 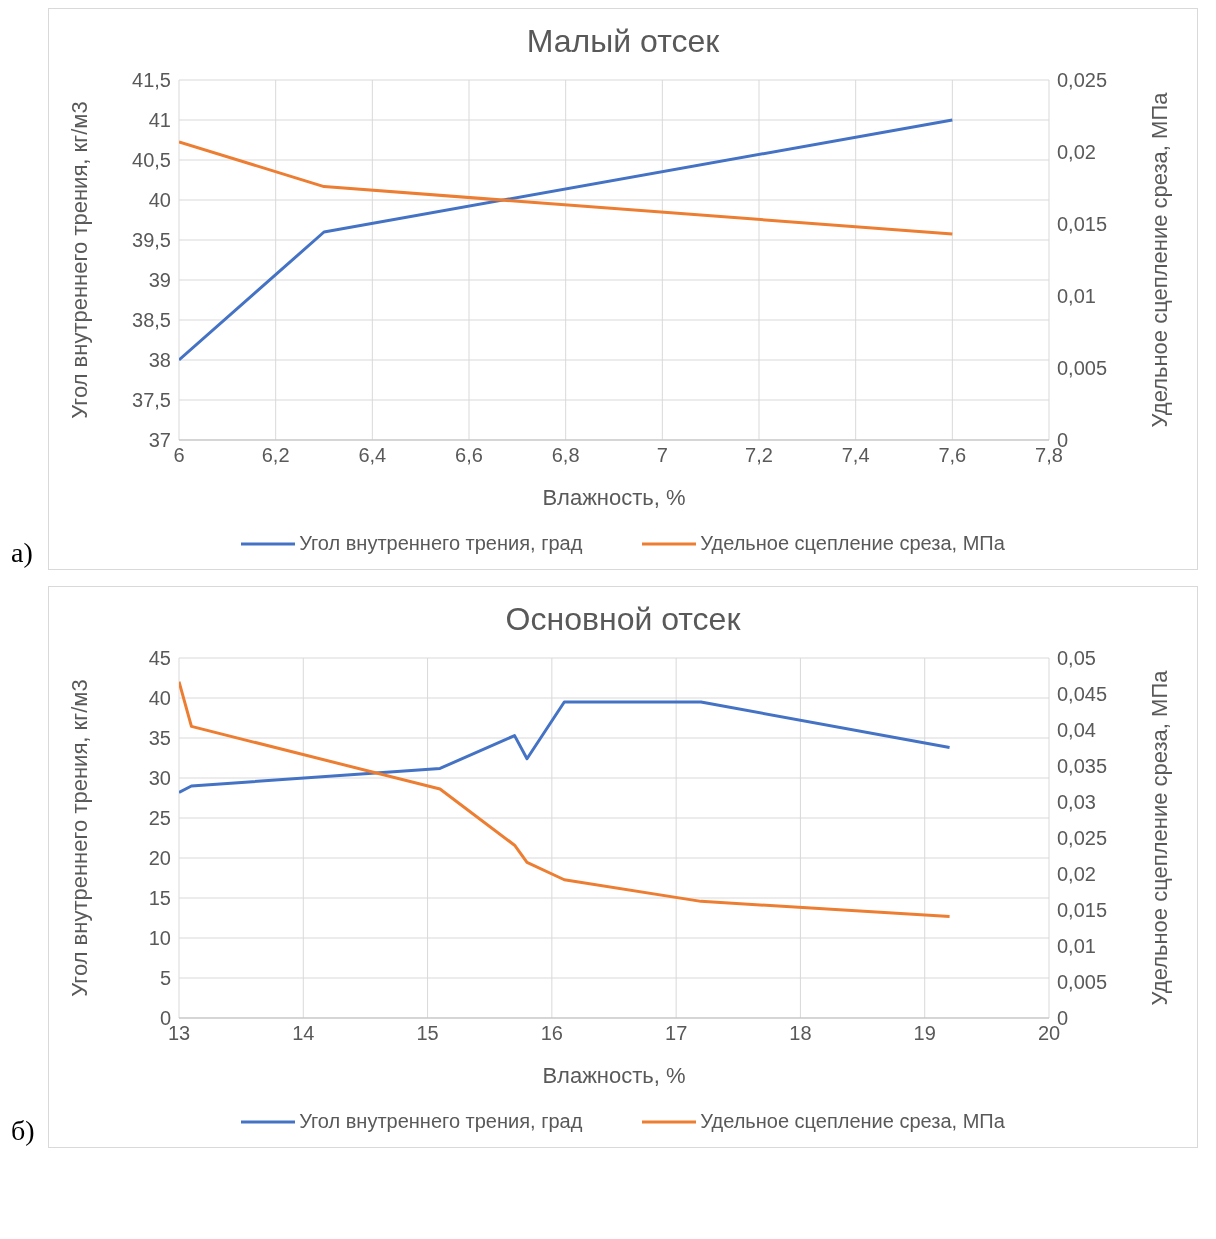 What do you see at coordinates (165, 1018) in the screenshot?
I see `y-tick-label: 0` at bounding box center [165, 1018].